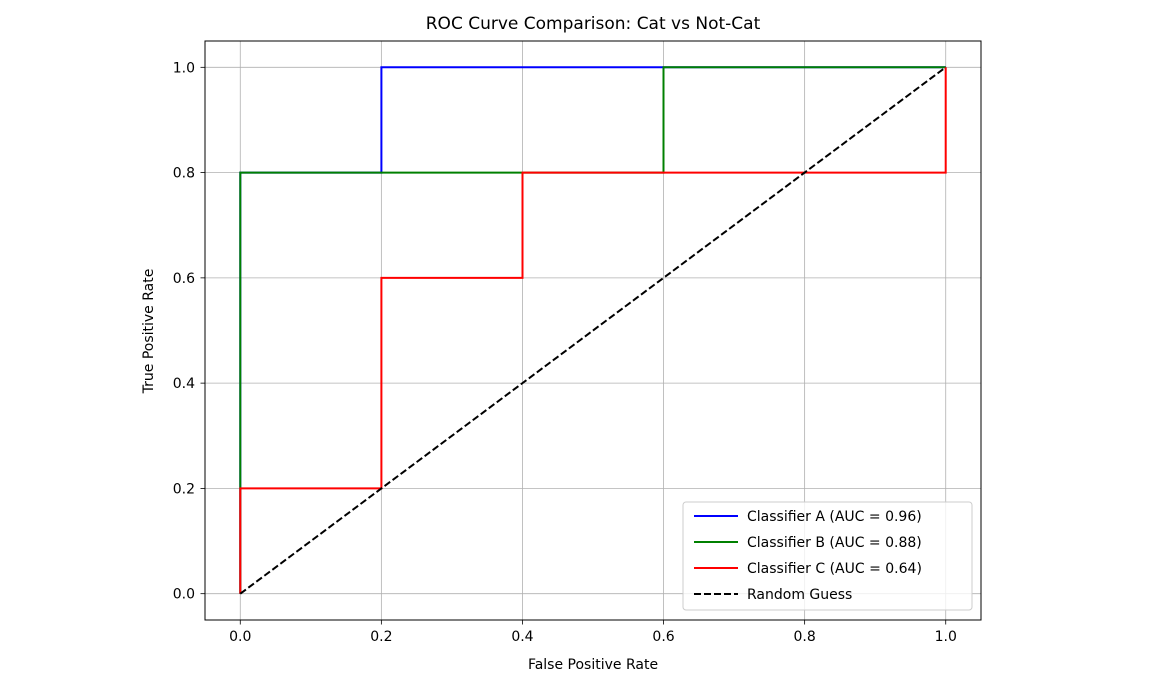 The height and width of the screenshot is (675, 1160). I want to click on y-tick-label: 0.8, so click(184, 174).